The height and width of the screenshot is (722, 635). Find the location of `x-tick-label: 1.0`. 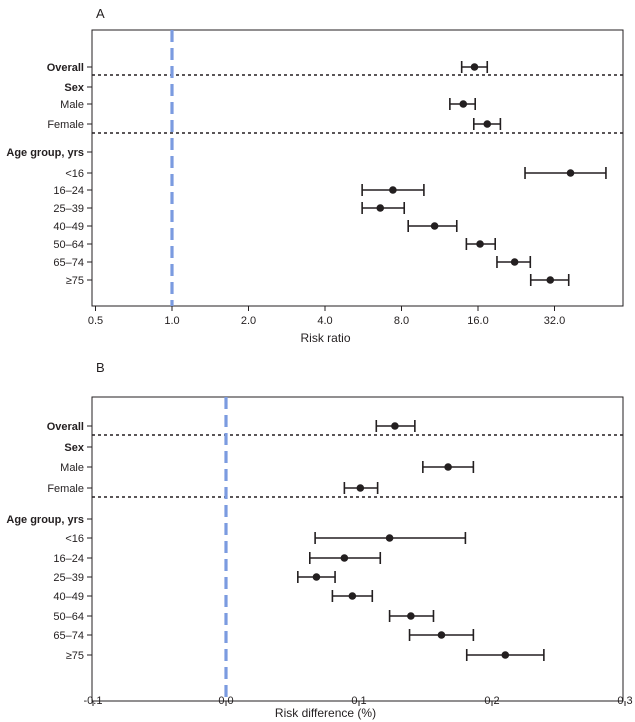

x-tick-label: 1.0 is located at coordinates (171, 321).